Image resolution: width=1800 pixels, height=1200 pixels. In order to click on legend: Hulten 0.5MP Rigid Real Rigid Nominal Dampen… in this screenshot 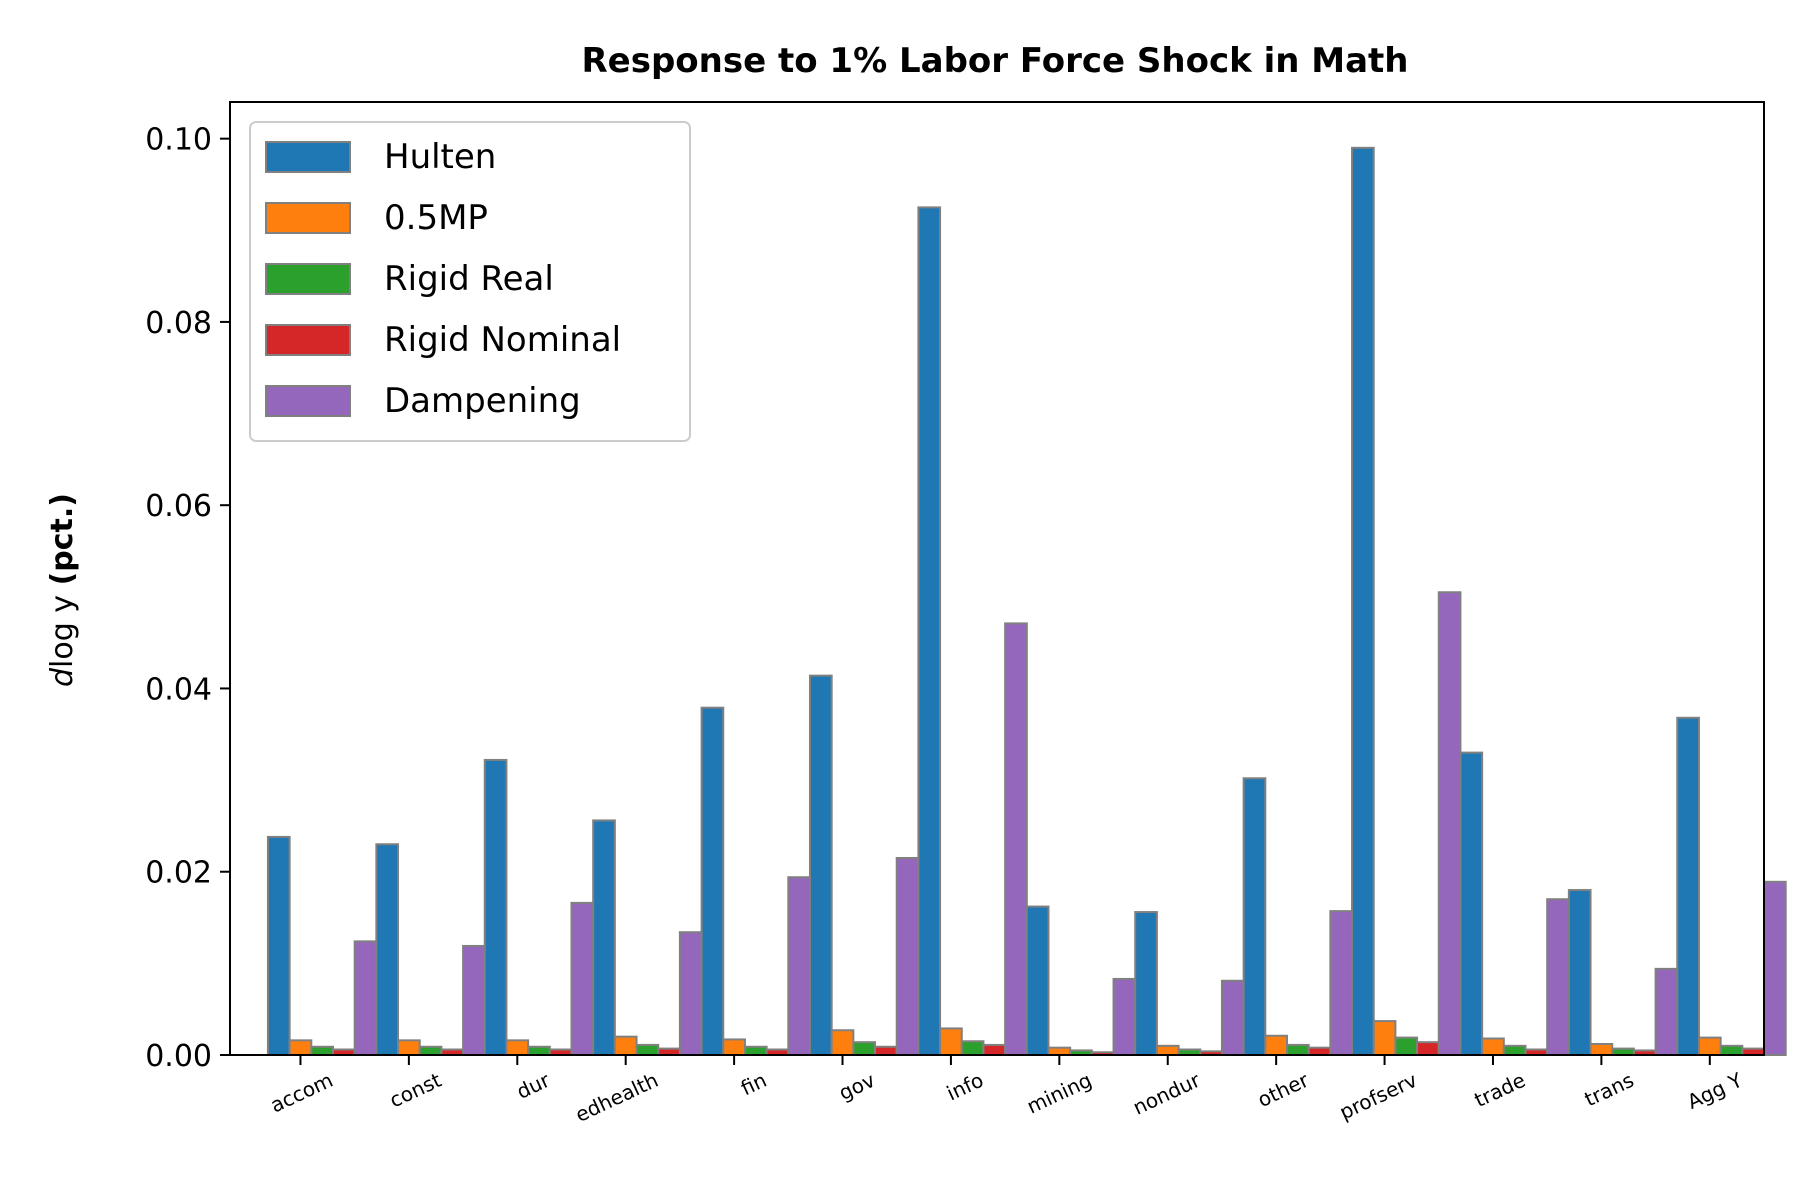, I will do `click(470, 281)`.